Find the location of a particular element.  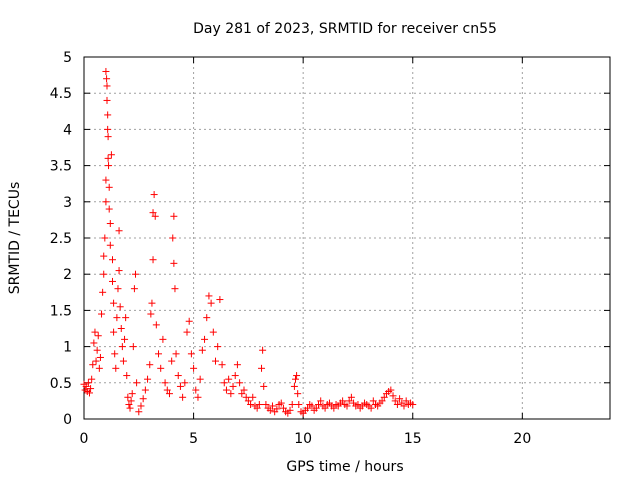

x-axis-tick-labels: 0 5 10 15 20 is located at coordinates (306, 439).